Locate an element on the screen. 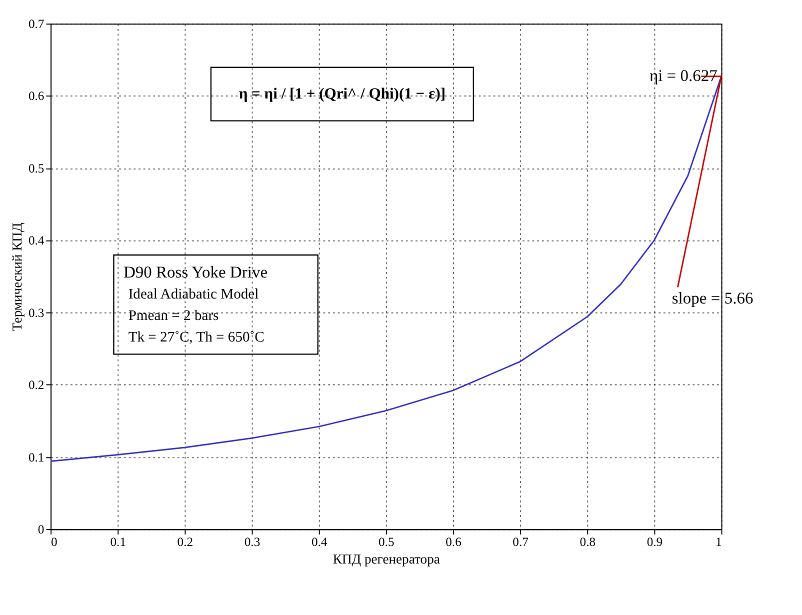 The width and height of the screenshot is (802, 615). y-tick-label: 0.1 is located at coordinates (36, 457).